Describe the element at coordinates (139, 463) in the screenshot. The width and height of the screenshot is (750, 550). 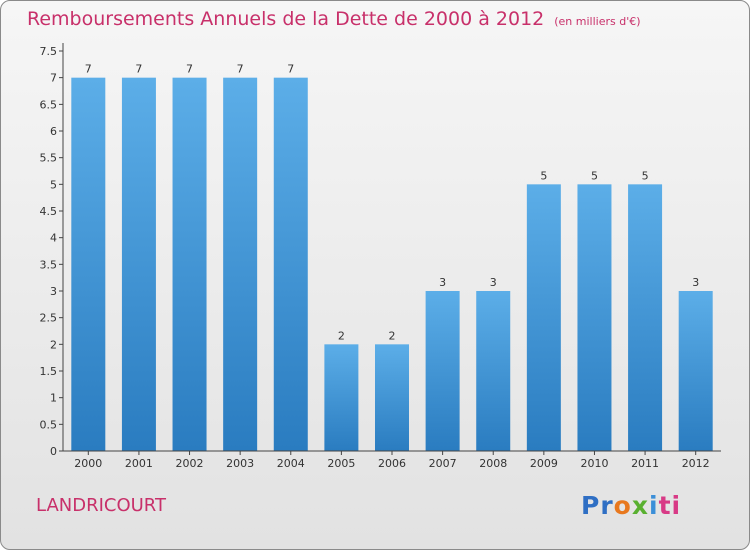
I see `x-tick-label-2001: 2001` at that location.